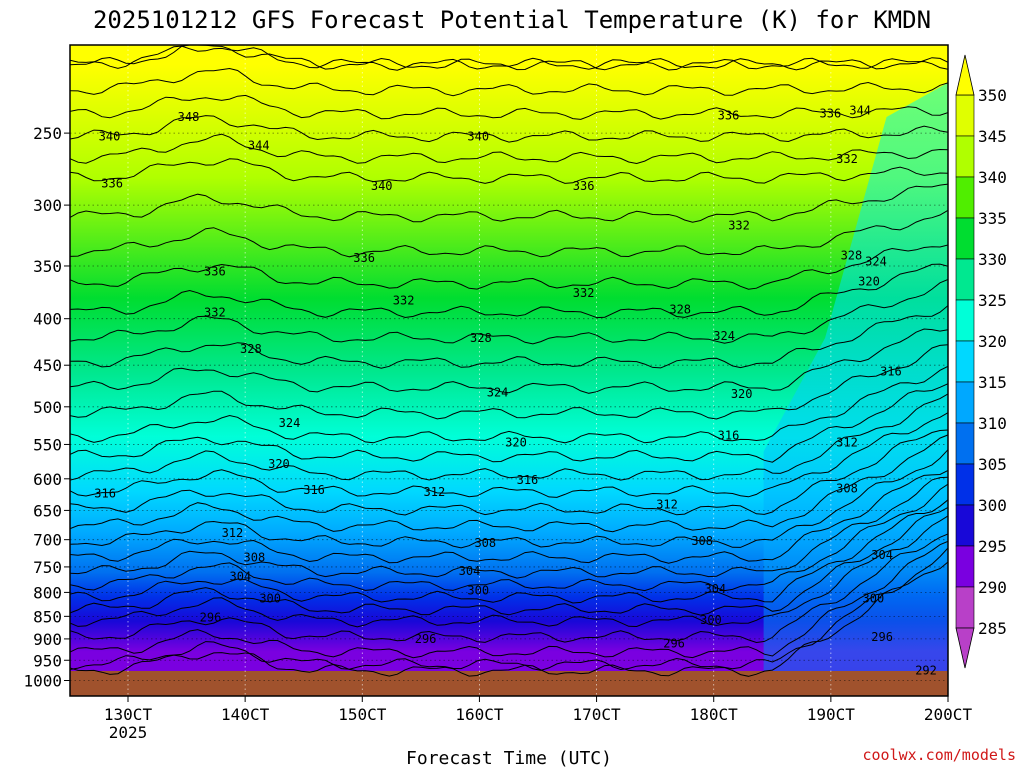 This screenshot has height=768, width=1024. Describe the element at coordinates (189, 117) in the screenshot. I see `contour-label: 348` at that location.